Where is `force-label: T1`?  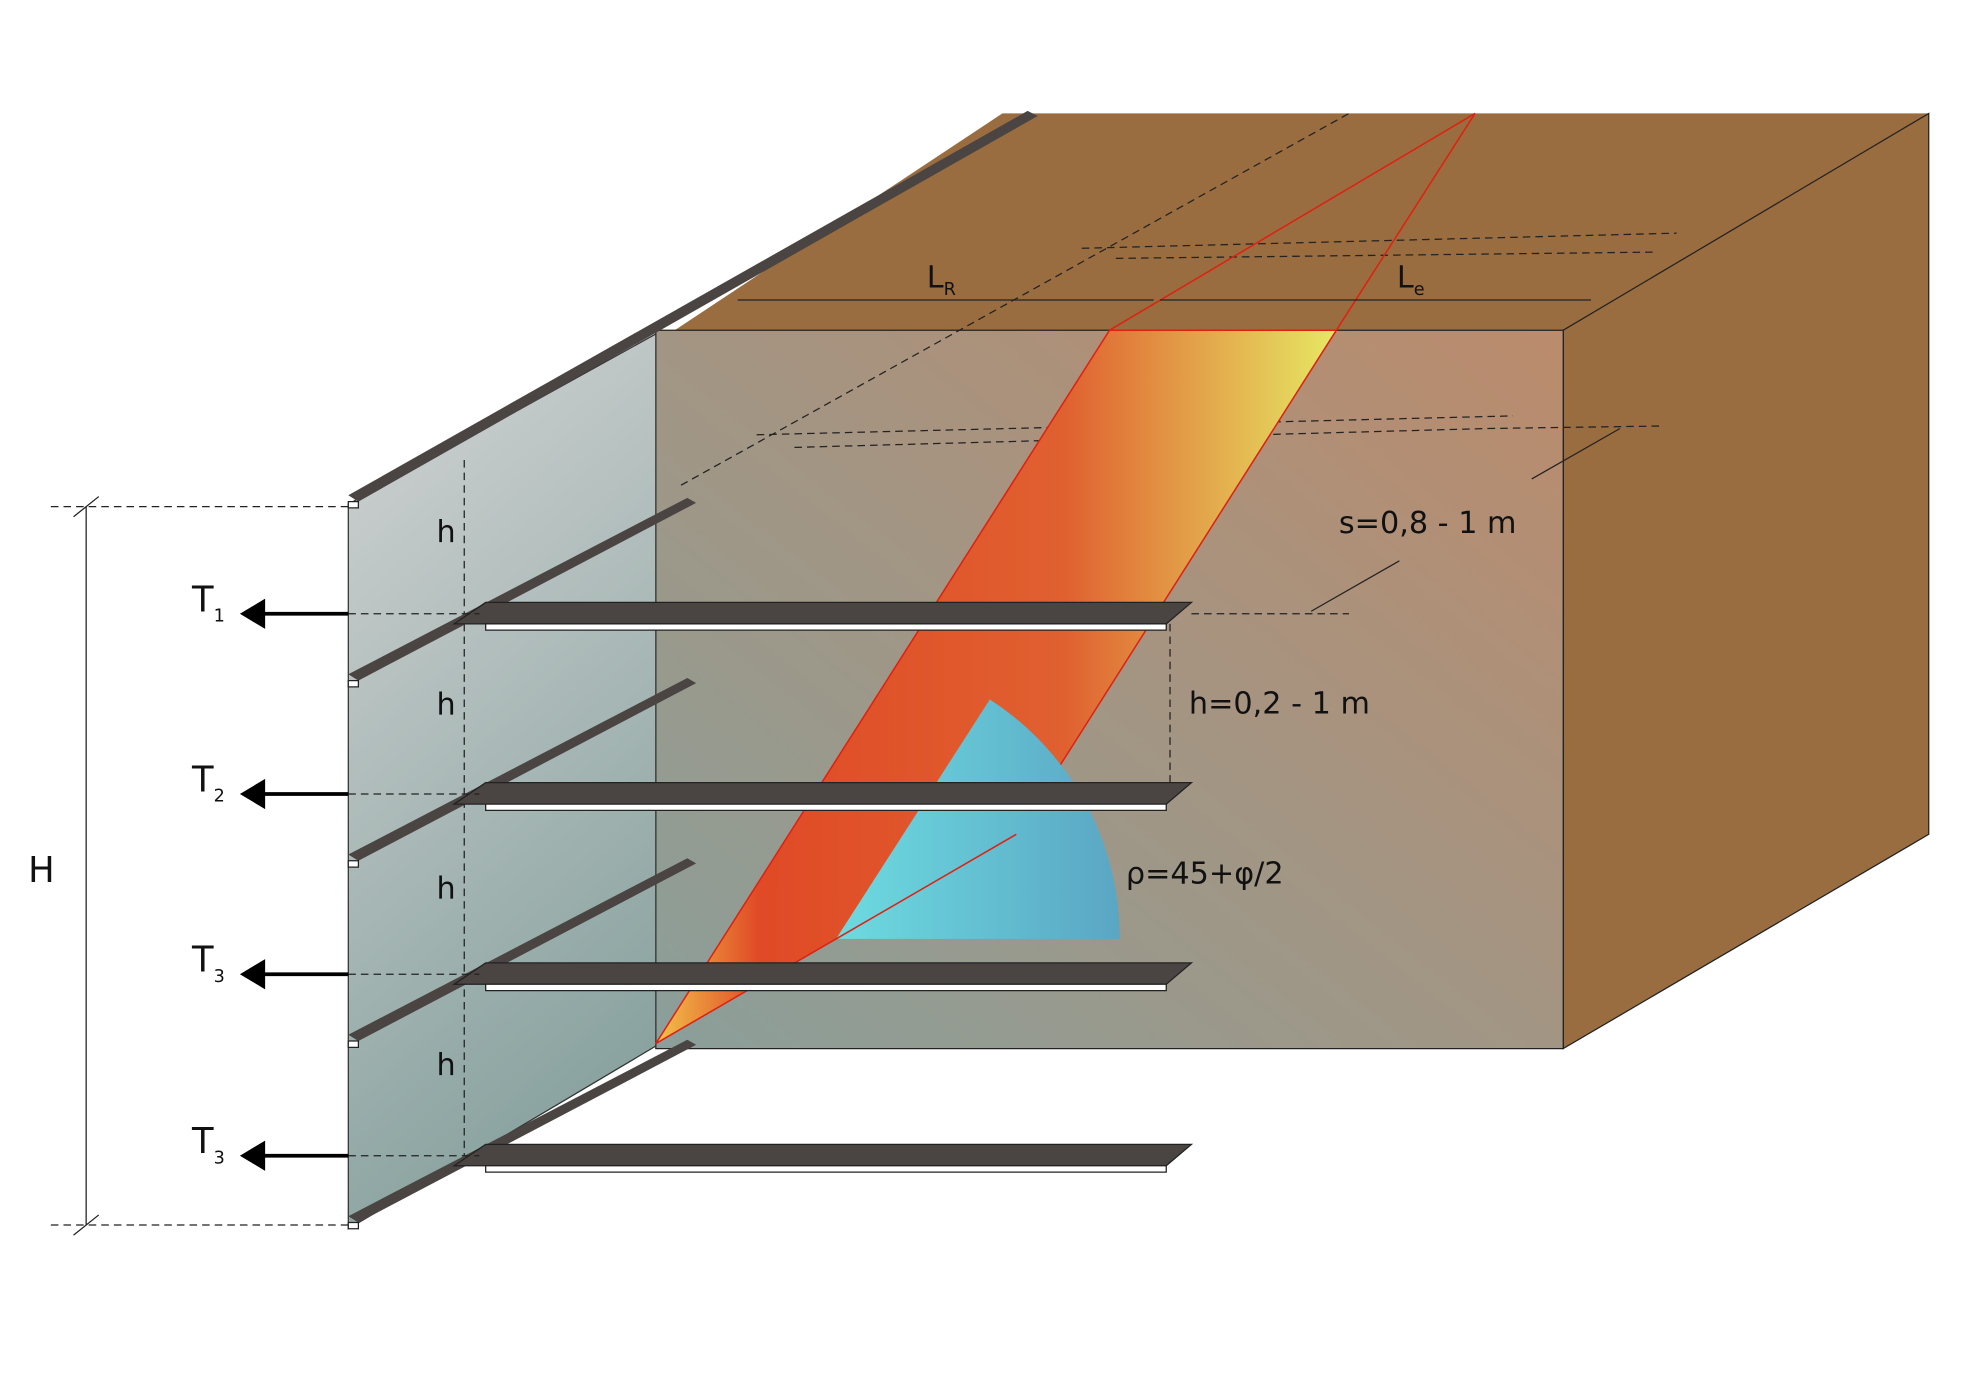 force-label: T1 is located at coordinates (208, 602).